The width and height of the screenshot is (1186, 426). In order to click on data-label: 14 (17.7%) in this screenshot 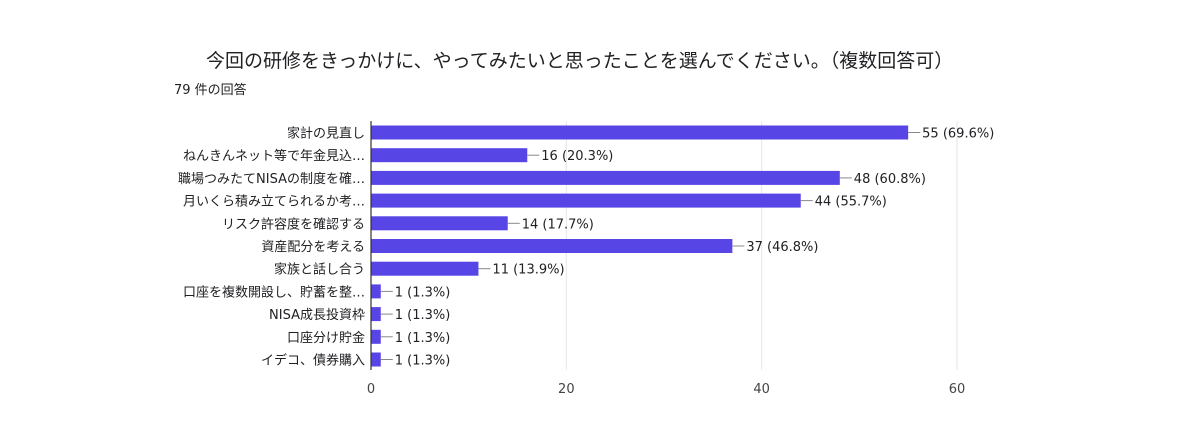, I will do `click(558, 224)`.